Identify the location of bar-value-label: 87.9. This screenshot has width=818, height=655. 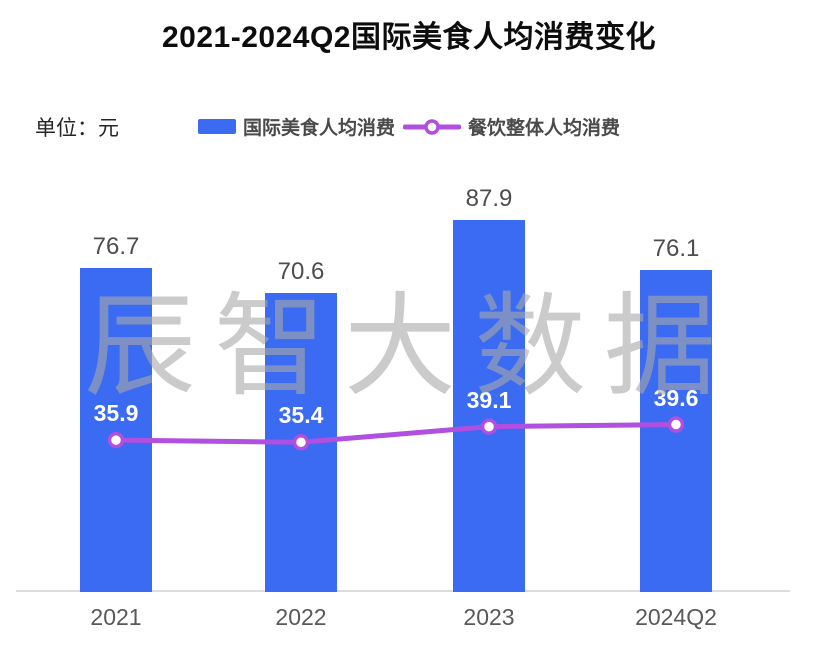
(489, 199).